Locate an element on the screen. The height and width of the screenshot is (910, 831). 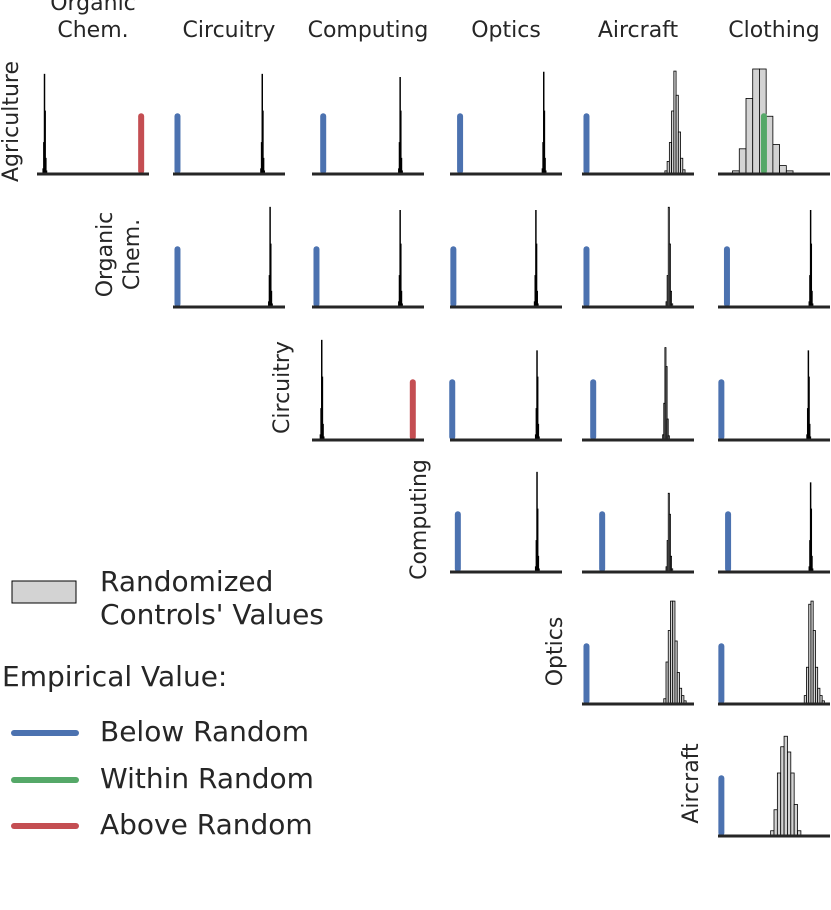
row-label: Circuitry is located at coordinates (282, 387).